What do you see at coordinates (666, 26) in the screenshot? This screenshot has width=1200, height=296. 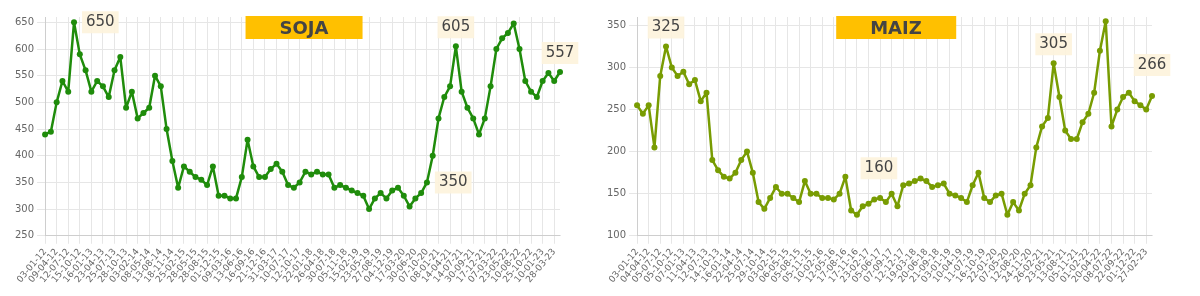 I see `annotation: 325` at bounding box center [666, 26].